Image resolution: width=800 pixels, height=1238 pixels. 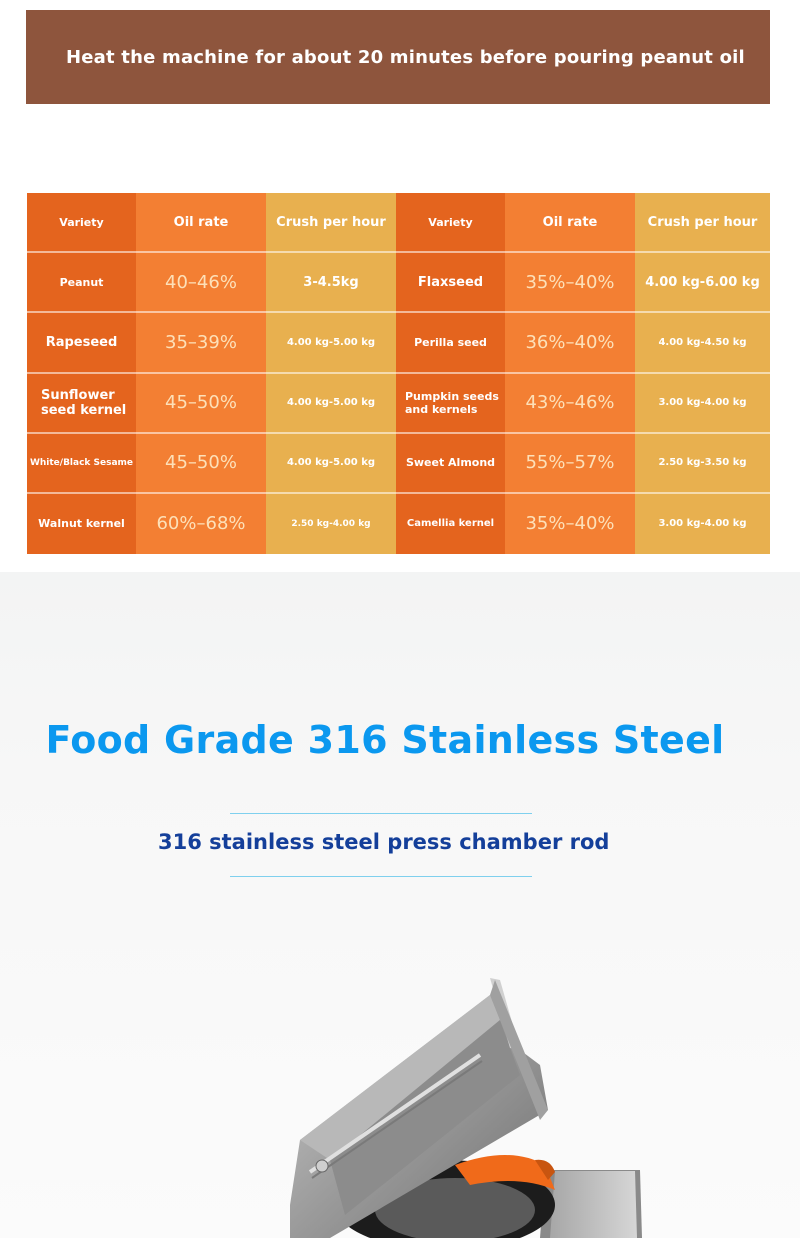 I want to click on crush-cell: 4.00 kg-4.50 kg, so click(x=702, y=343).